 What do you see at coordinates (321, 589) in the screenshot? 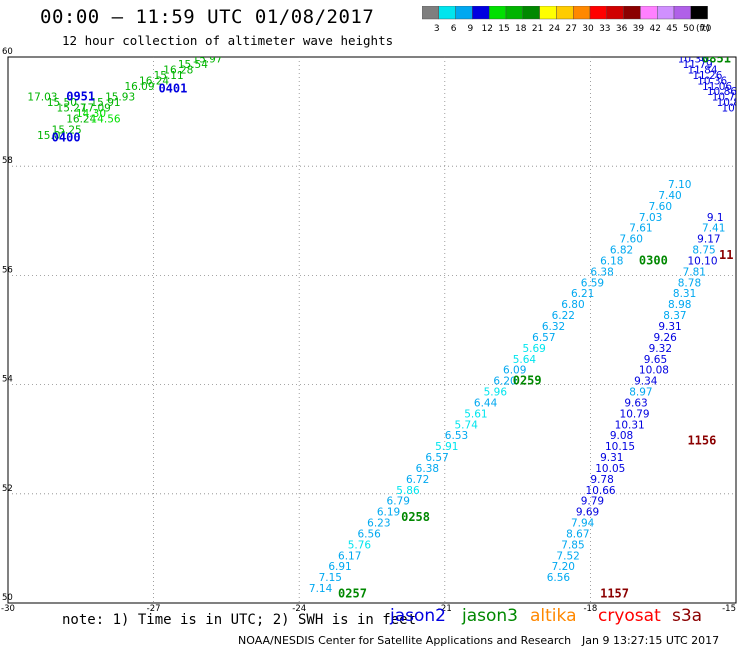
I see `swh-value-jason2: 7.14` at bounding box center [321, 589].